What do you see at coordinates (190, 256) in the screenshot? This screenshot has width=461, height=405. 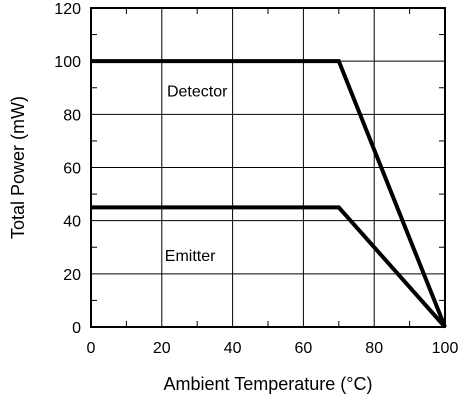 I see `annotation-emitter: Emitter` at bounding box center [190, 256].